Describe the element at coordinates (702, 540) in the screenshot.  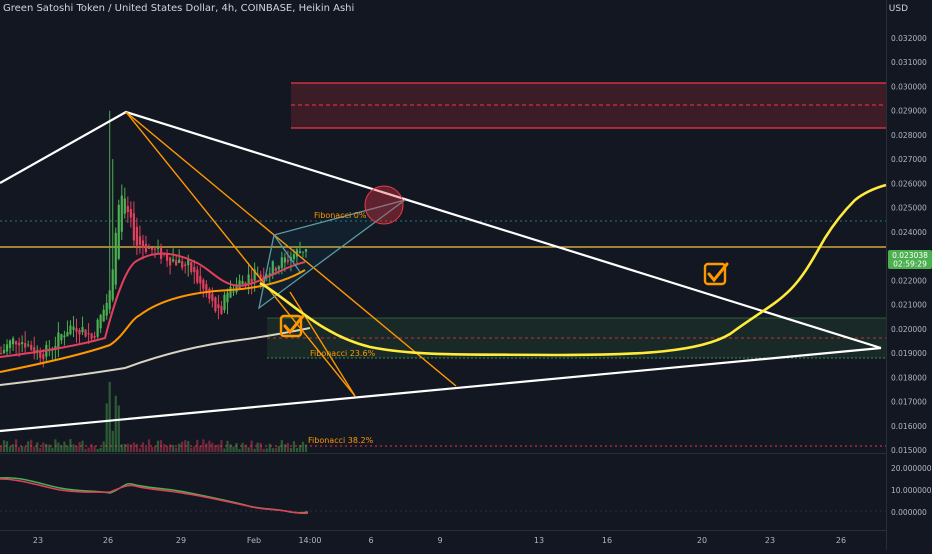
I see `time-tick-label: 20` at that location.